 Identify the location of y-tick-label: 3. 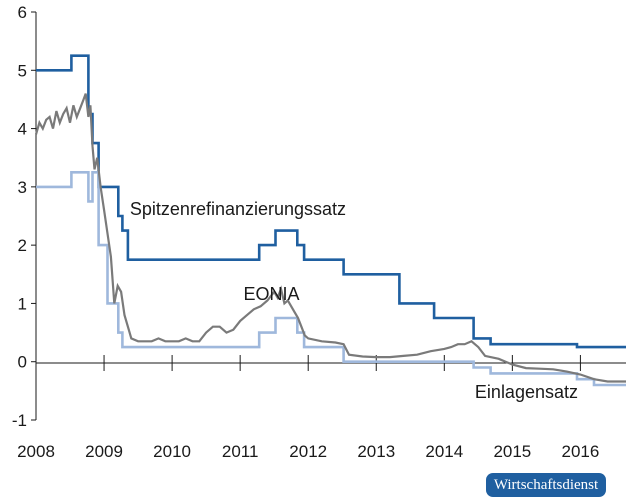
(22, 187).